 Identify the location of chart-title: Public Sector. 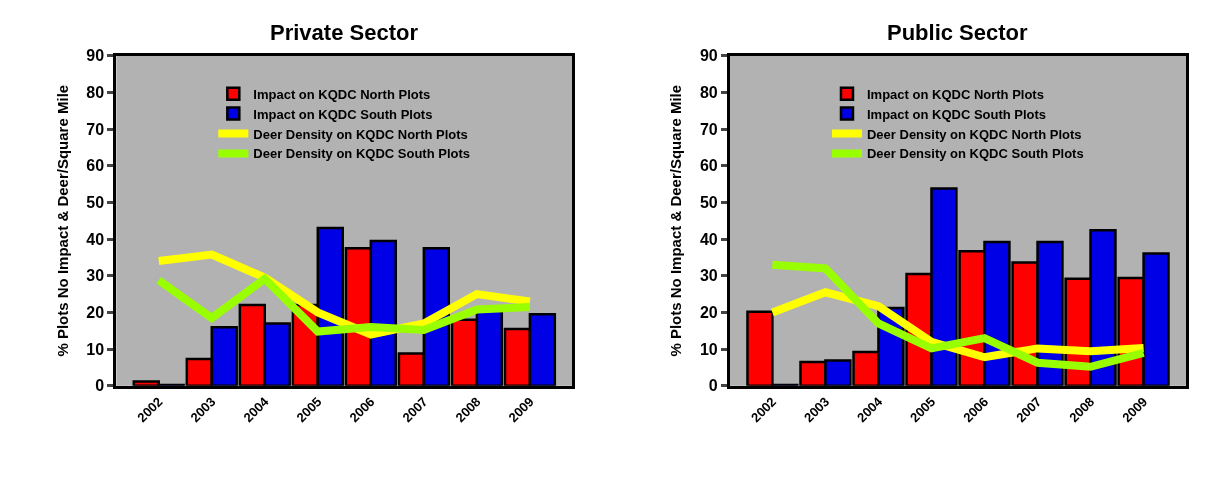
(958, 32).